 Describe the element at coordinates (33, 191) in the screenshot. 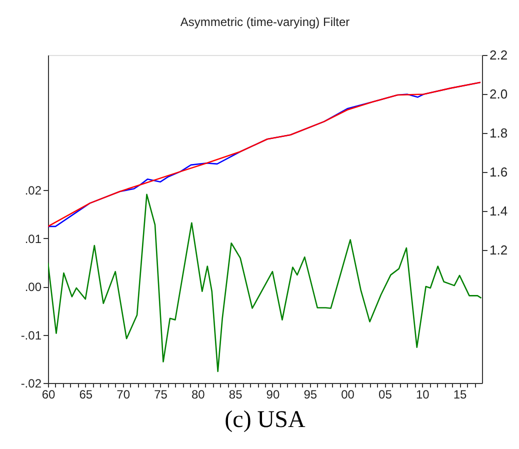

I see `y-tick-label: .02` at that location.